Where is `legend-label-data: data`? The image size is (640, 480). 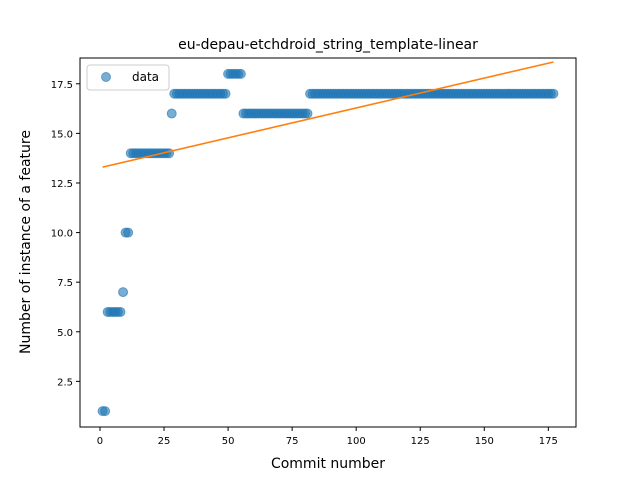 legend-label-data: data is located at coordinates (145, 77).